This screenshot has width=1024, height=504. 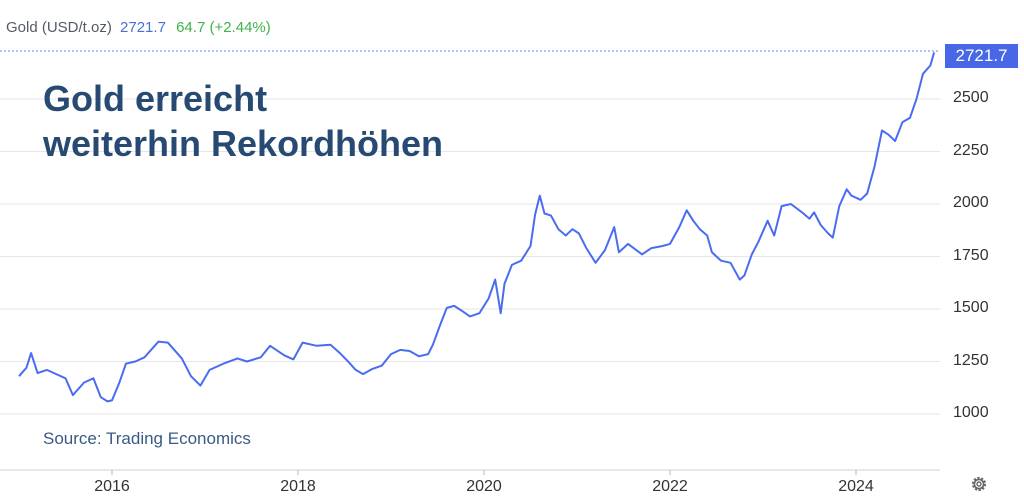 I want to click on x-tick-label: 2018, so click(x=298, y=486).